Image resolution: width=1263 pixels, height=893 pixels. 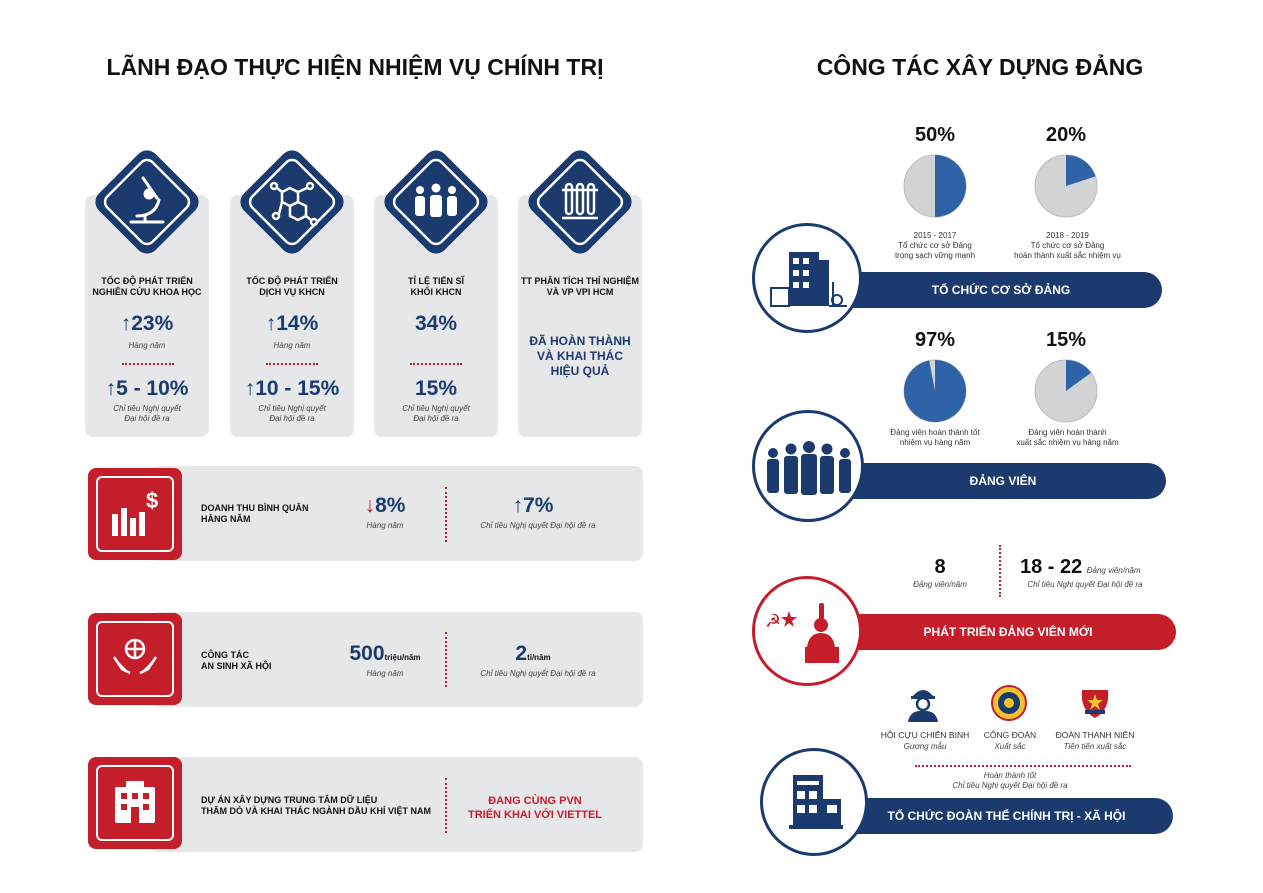 What do you see at coordinates (147, 388) in the screenshot?
I see `card-value-target: ↑5 - 10%` at bounding box center [147, 388].